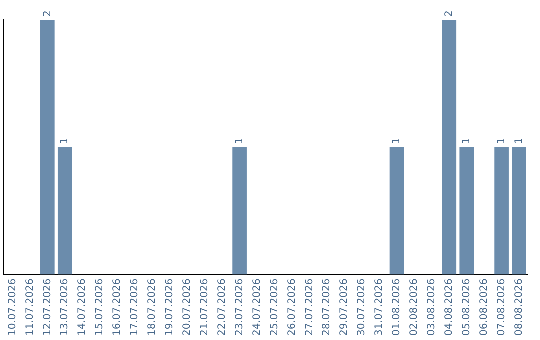  Describe the element at coordinates (327, 307) in the screenshot. I see `x-tick-label: 28.07.2026` at that location.